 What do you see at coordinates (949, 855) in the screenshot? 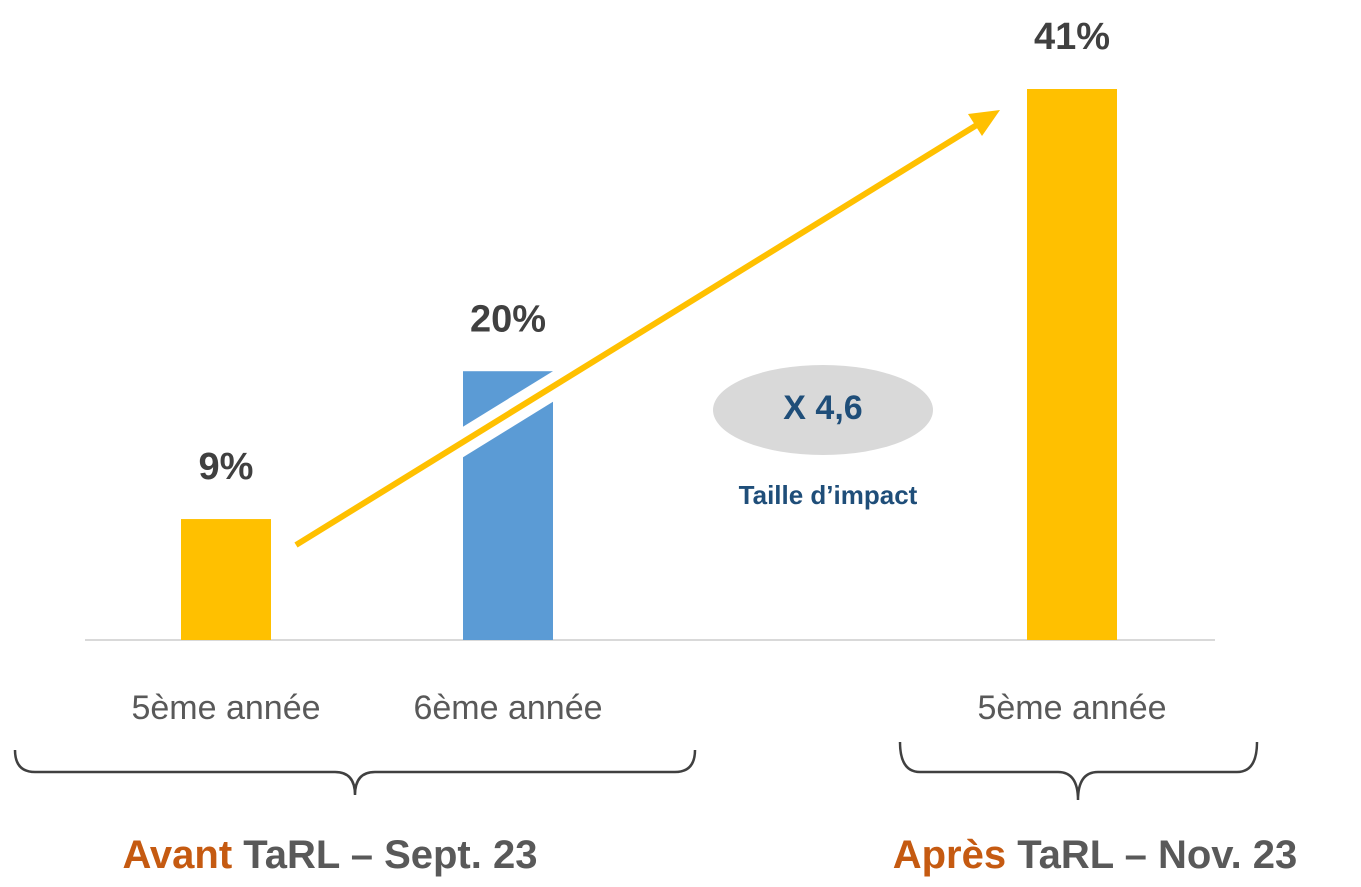
I see `group-highlight: Après` at bounding box center [949, 855].